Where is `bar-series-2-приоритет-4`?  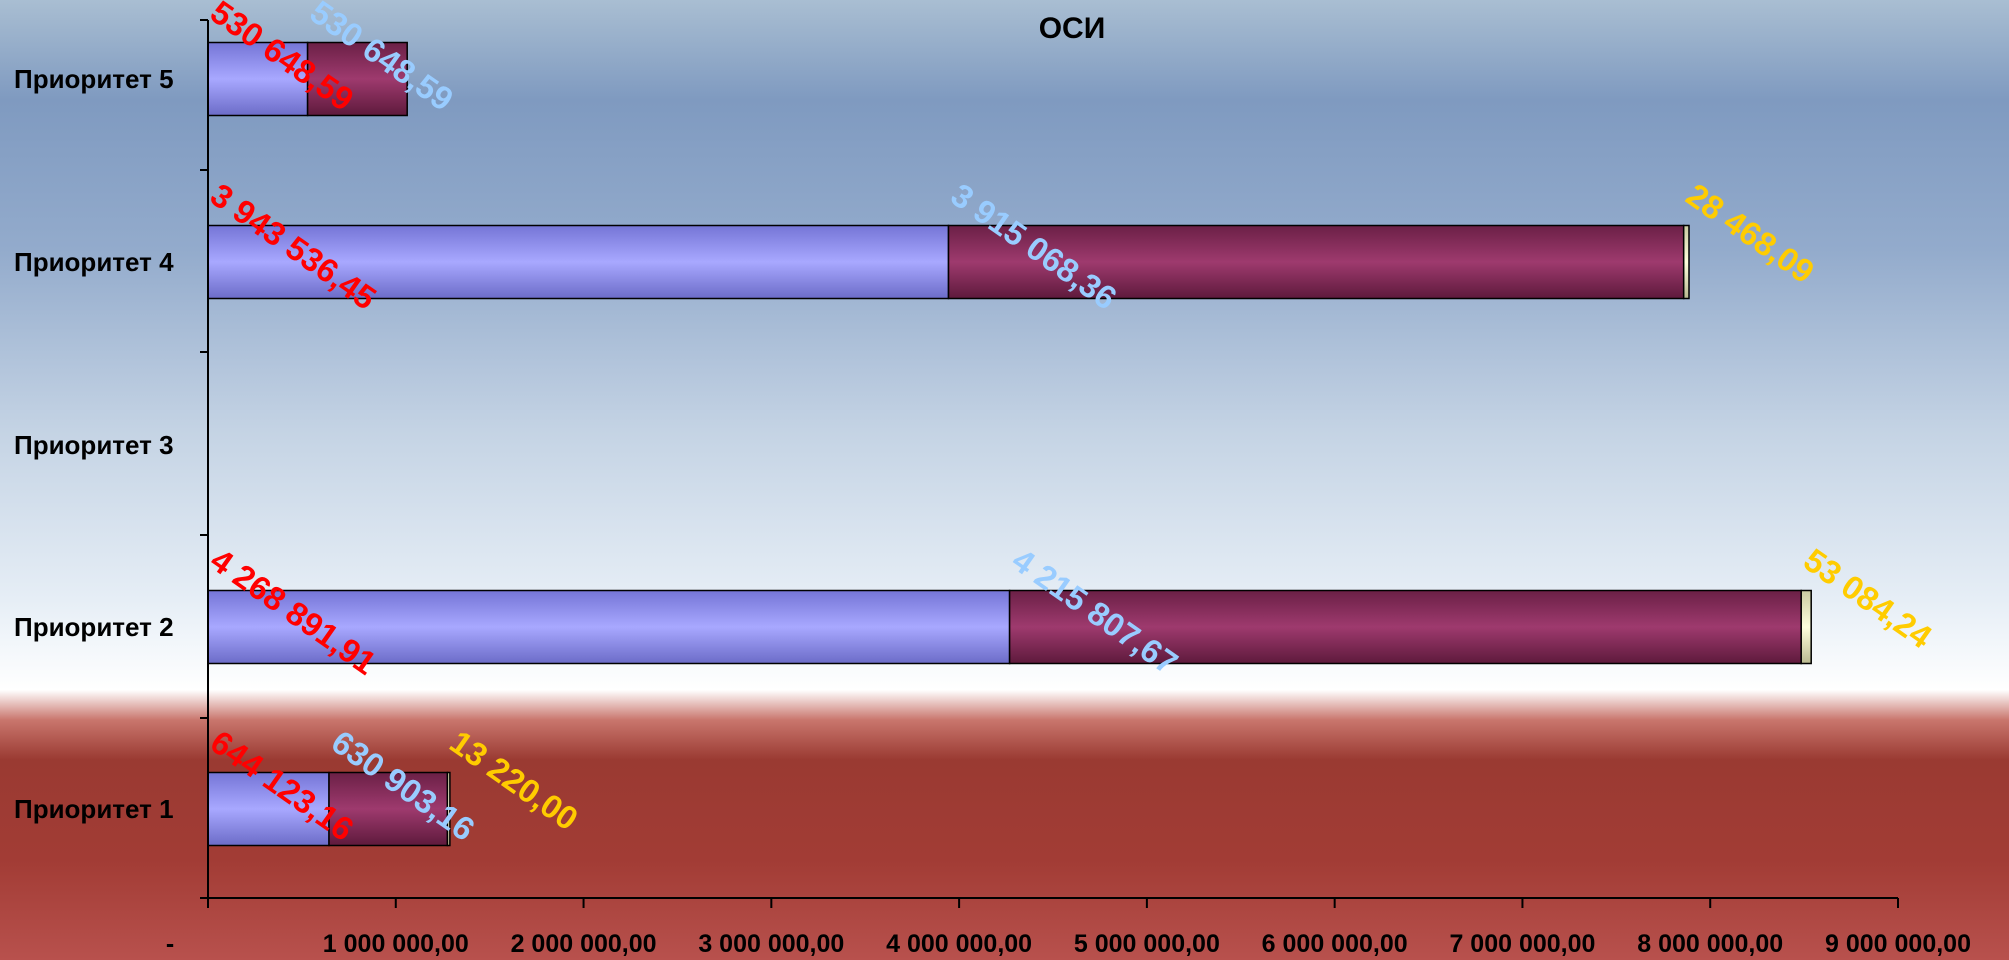
bar-series-2-приоритет-4 is located at coordinates (1316, 262).